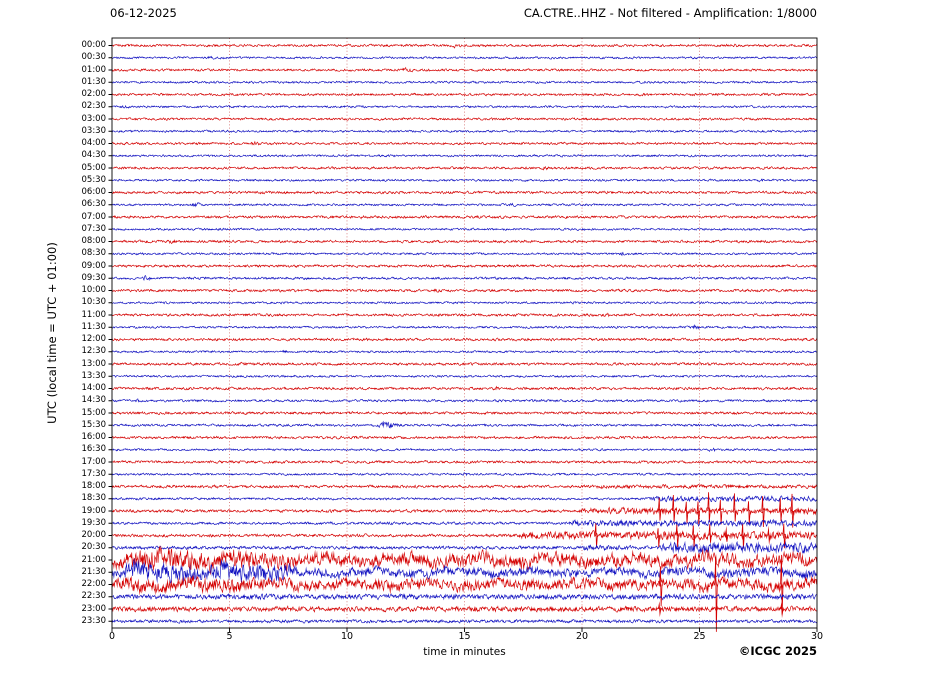 The width and height of the screenshot is (927, 696). I want to click on y-tick-label: 20:30, so click(94, 547).